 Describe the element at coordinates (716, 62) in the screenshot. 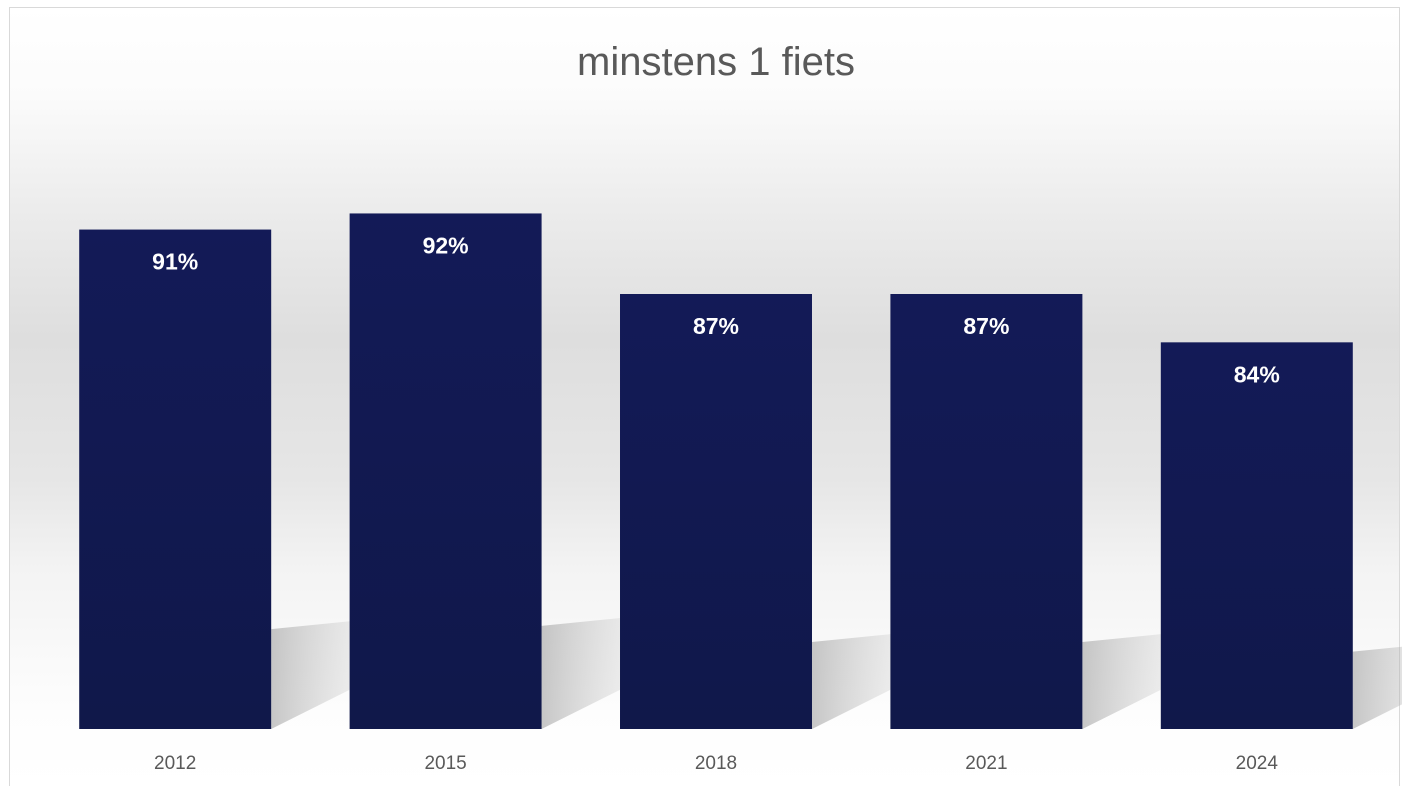

I see `chart-title: minstens 1 fiets` at that location.